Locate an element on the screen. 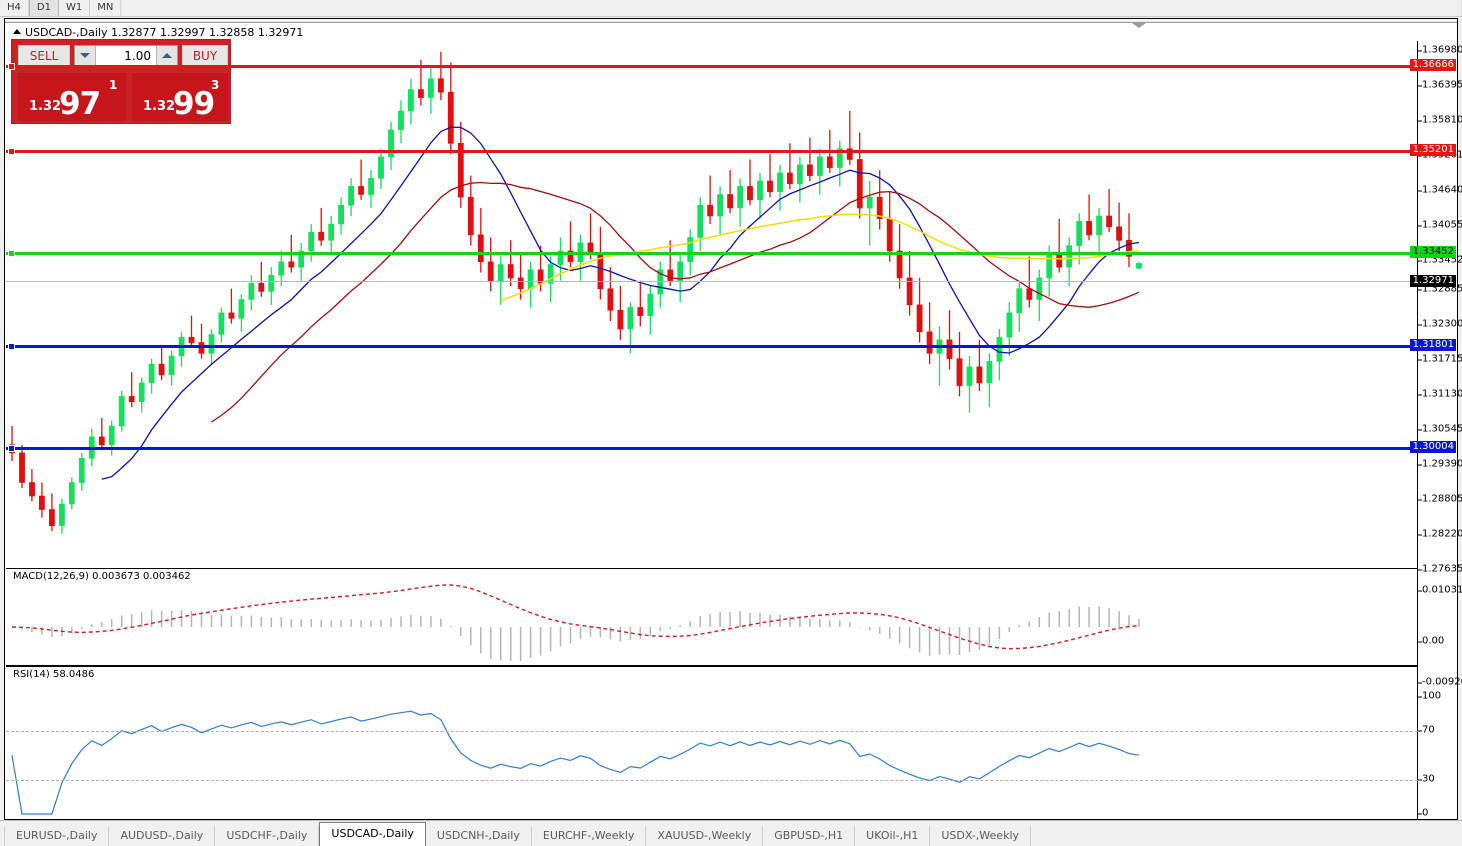 This screenshot has width=1462, height=846. price-tick: 1.30545 is located at coordinates (1440, 429).